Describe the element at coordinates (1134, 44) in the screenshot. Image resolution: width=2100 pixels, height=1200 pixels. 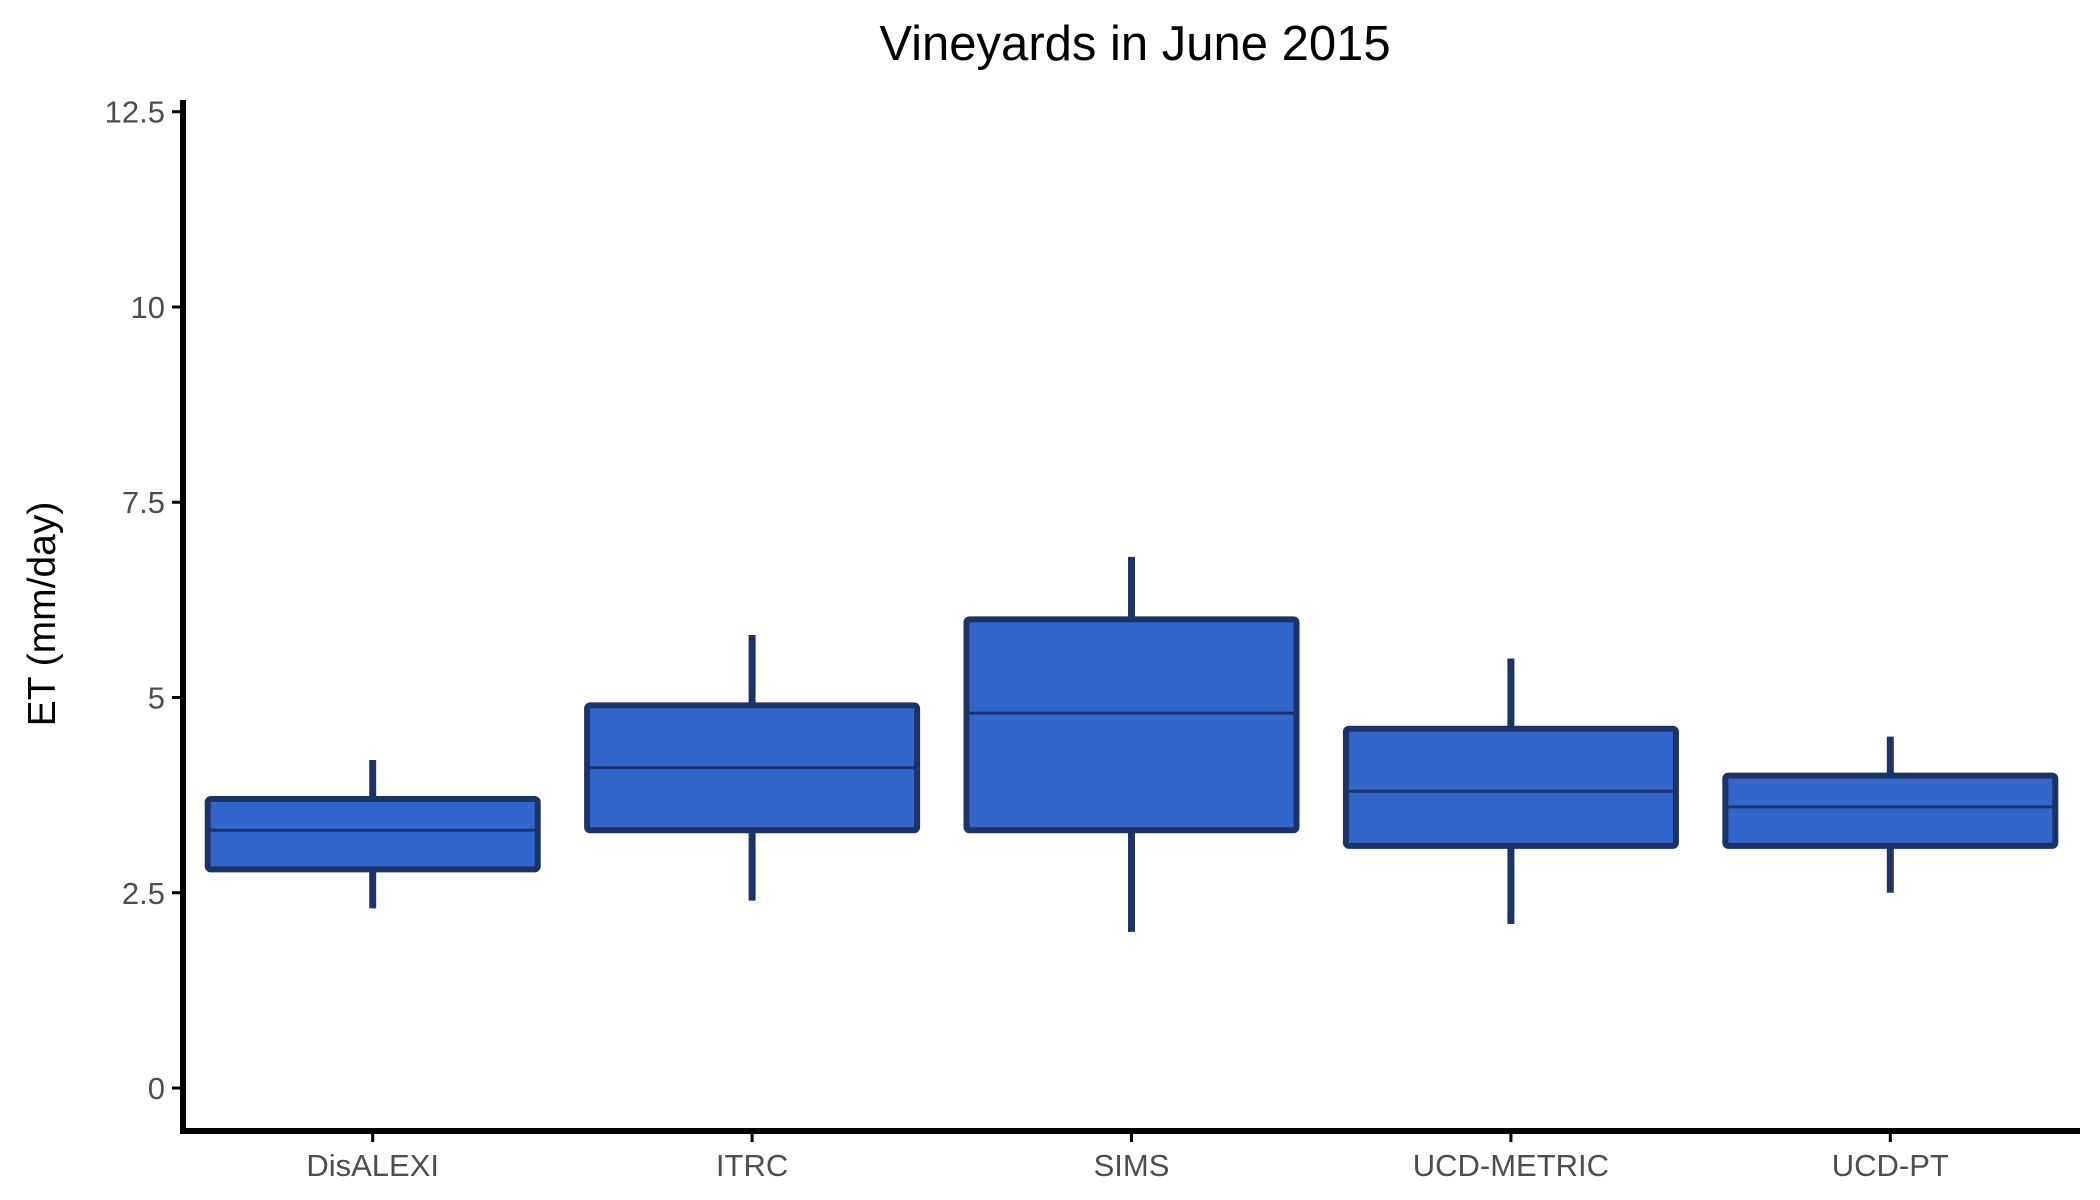
I see `chart-title: Vineyards in June 2015` at that location.